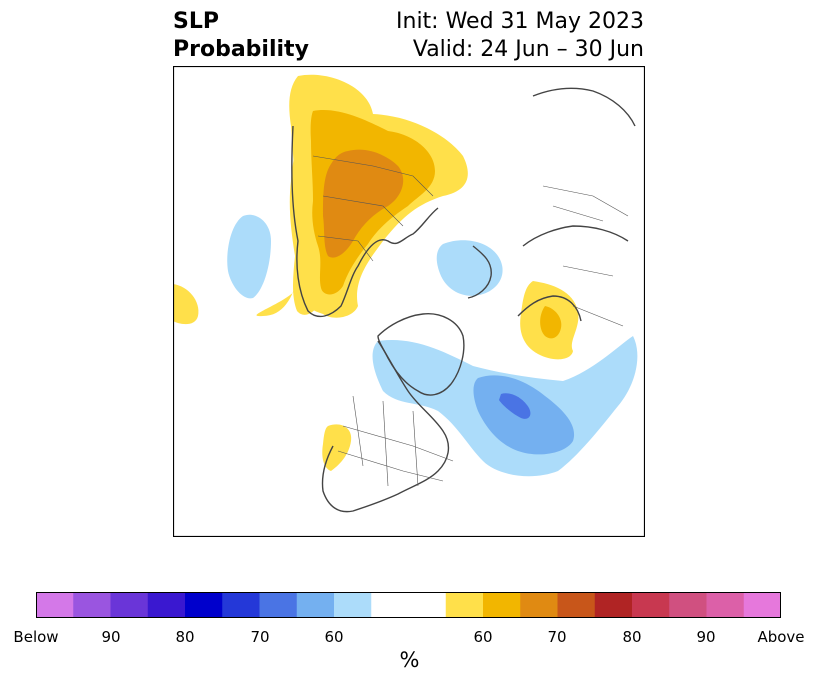  Describe the element at coordinates (528, 49) in the screenshot. I see `valid-range: Valid: 24 Jun – 30 Jun` at that location.